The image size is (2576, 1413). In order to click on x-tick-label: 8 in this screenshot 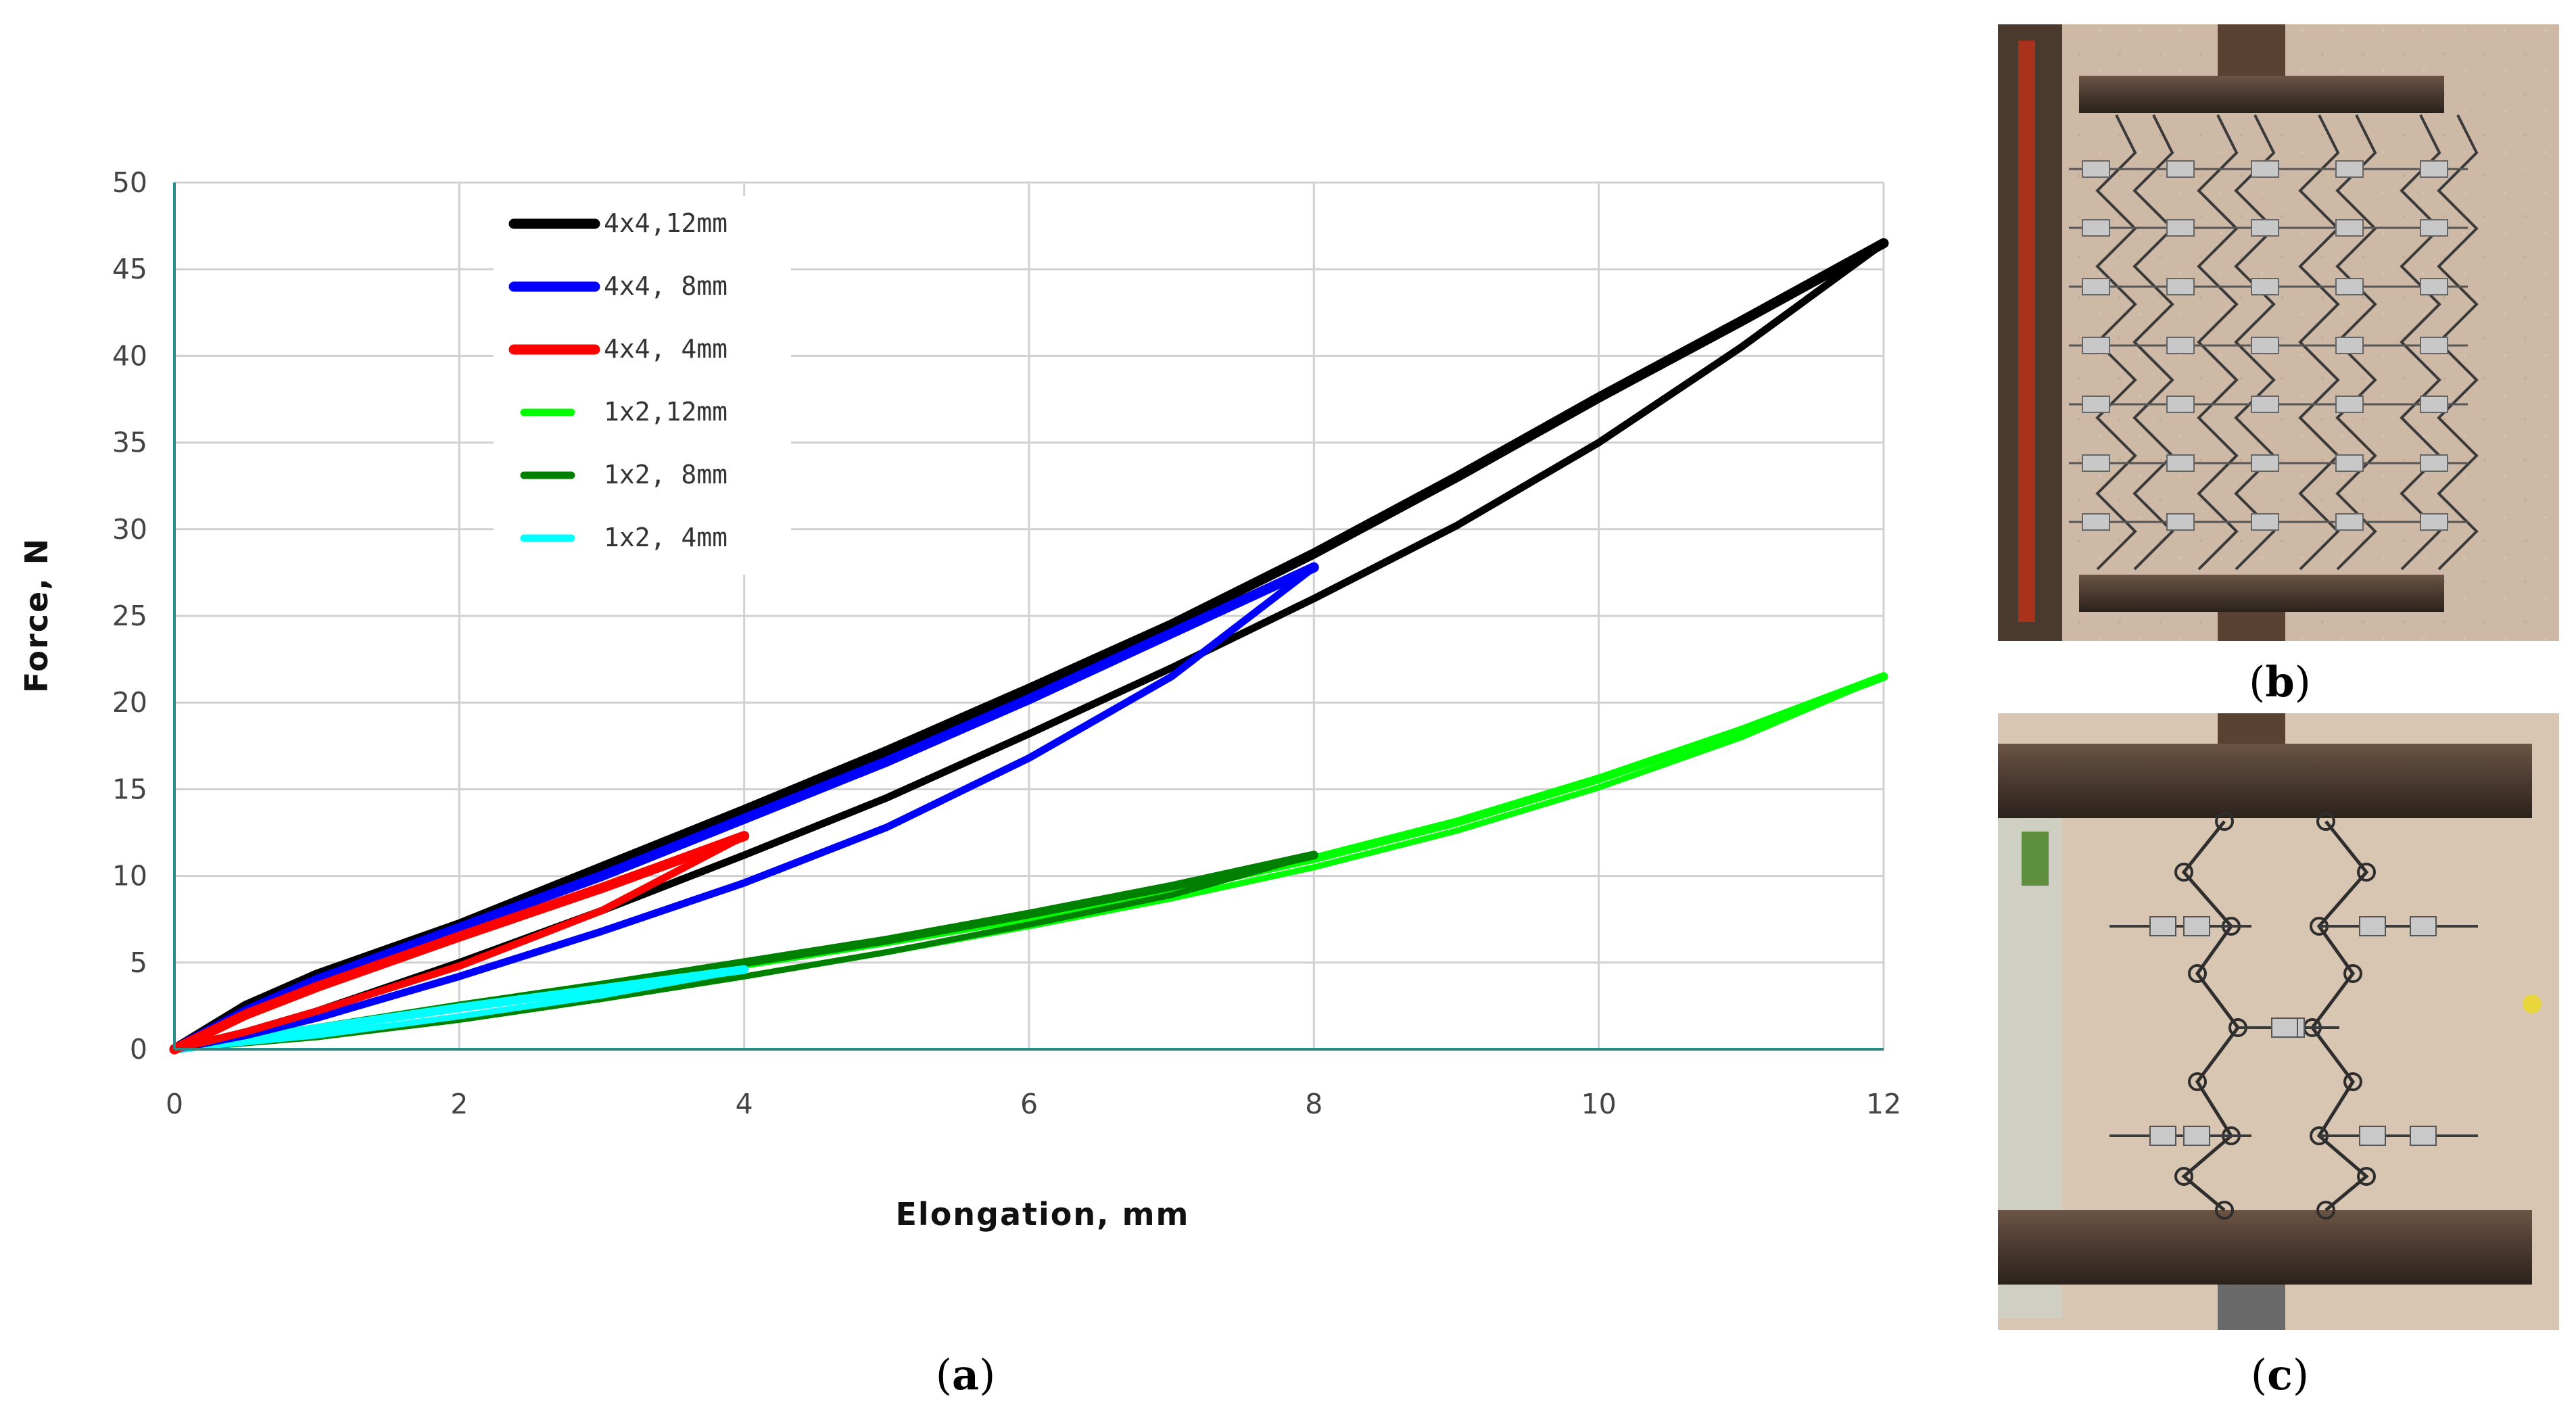, I will do `click(1313, 1104)`.